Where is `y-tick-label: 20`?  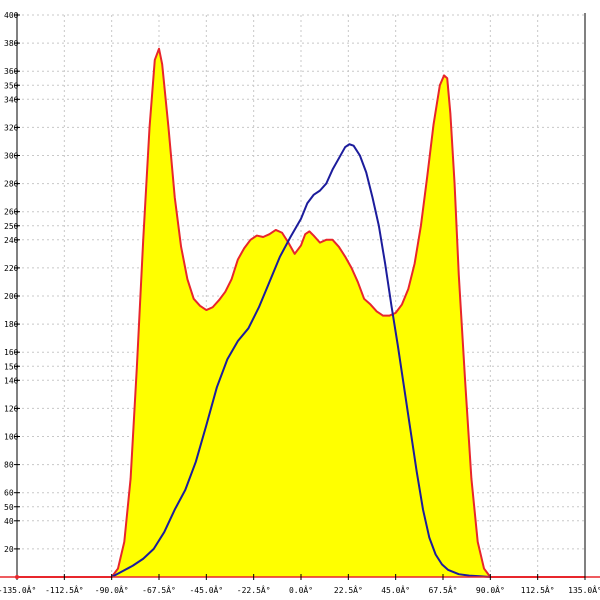 y-tick-label: 20 is located at coordinates (9, 549).